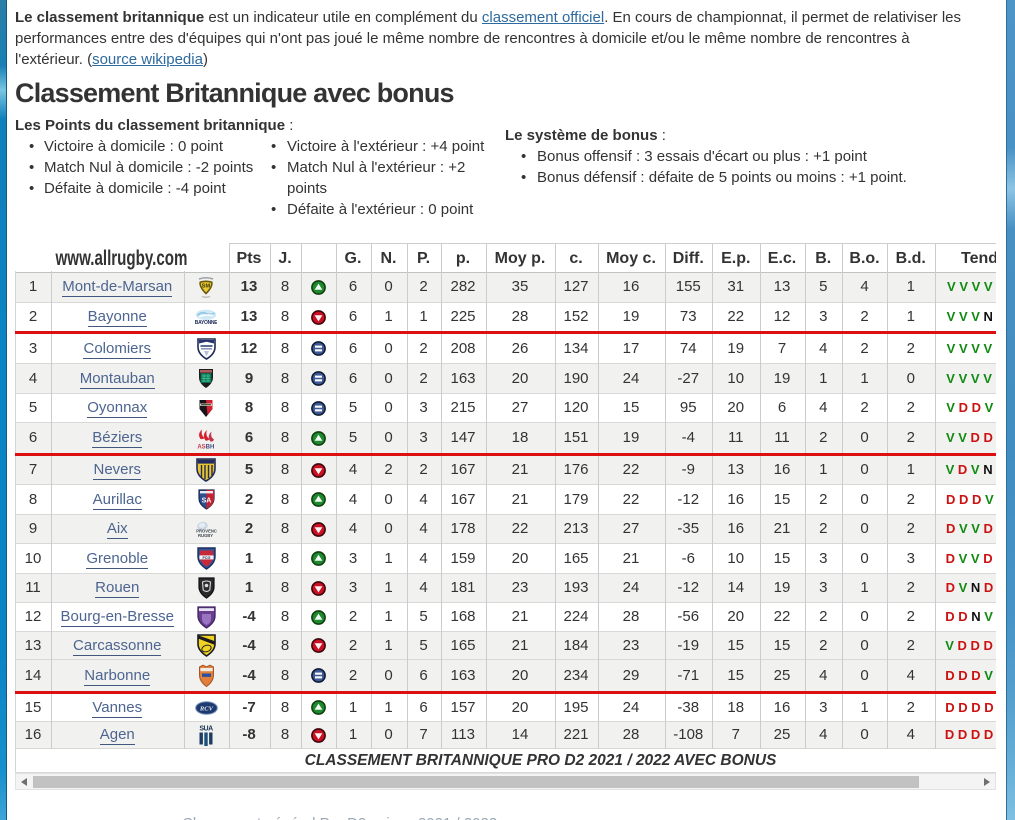 Image resolution: width=1015 pixels, height=820 pixels. What do you see at coordinates (206, 322) in the screenshot?
I see `svg-text: BAYONNE` at bounding box center [206, 322].